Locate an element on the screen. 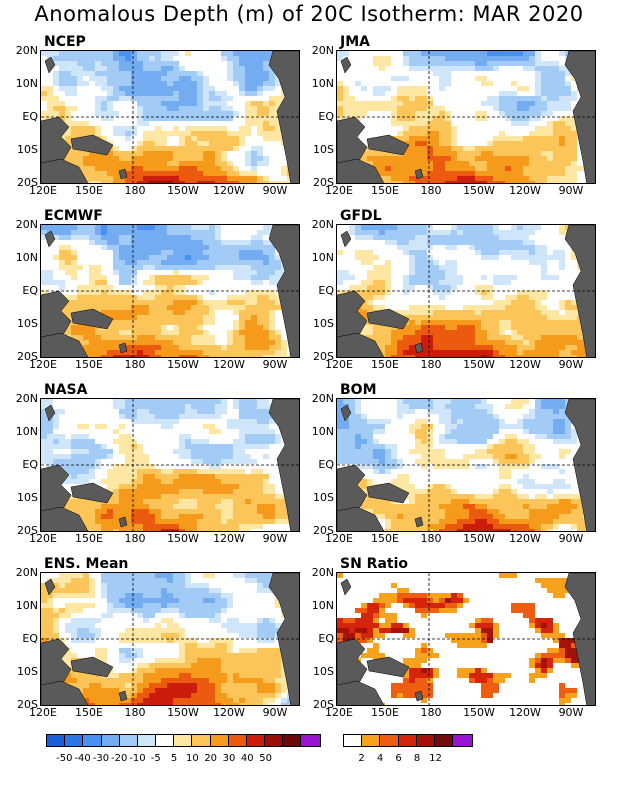  lat-tick-label: 20N is located at coordinates (26, 224).